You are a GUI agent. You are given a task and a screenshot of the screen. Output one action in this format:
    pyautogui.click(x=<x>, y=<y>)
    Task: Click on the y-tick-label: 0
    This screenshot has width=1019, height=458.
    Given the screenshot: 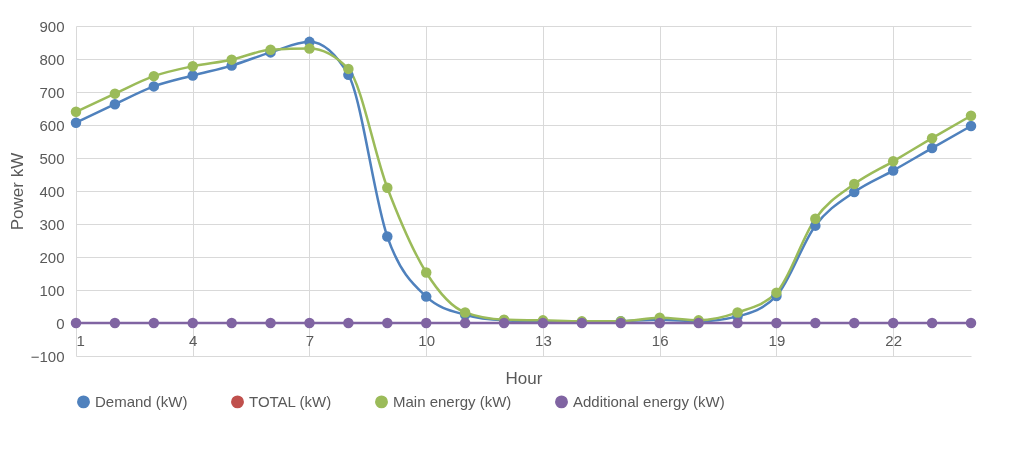 What is the action you would take?
    pyautogui.click(x=60, y=323)
    